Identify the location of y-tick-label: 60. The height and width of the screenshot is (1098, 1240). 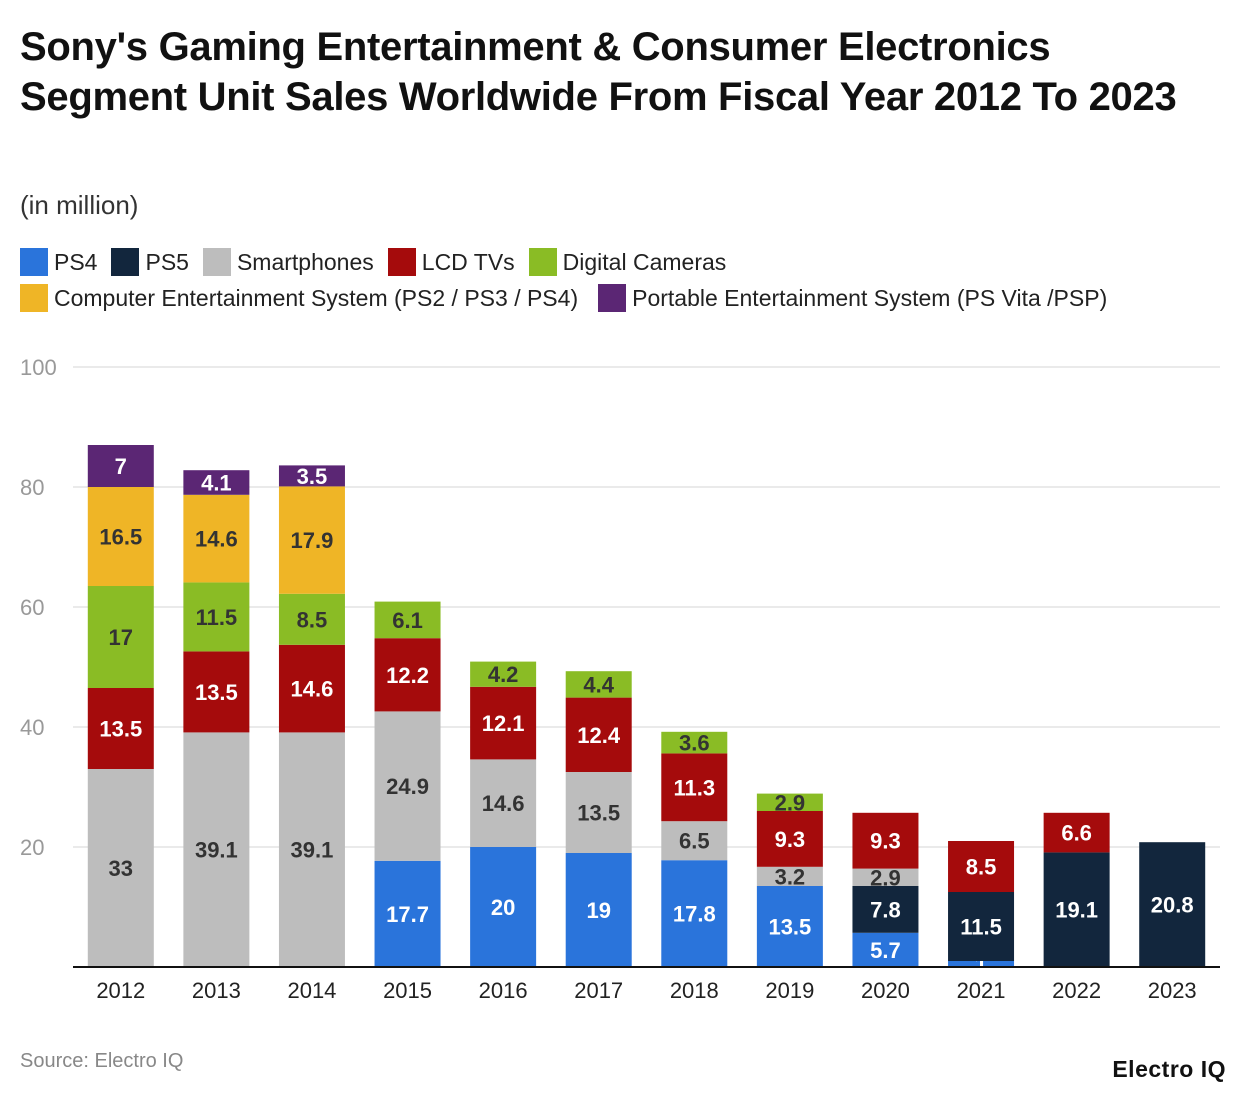
(32, 607).